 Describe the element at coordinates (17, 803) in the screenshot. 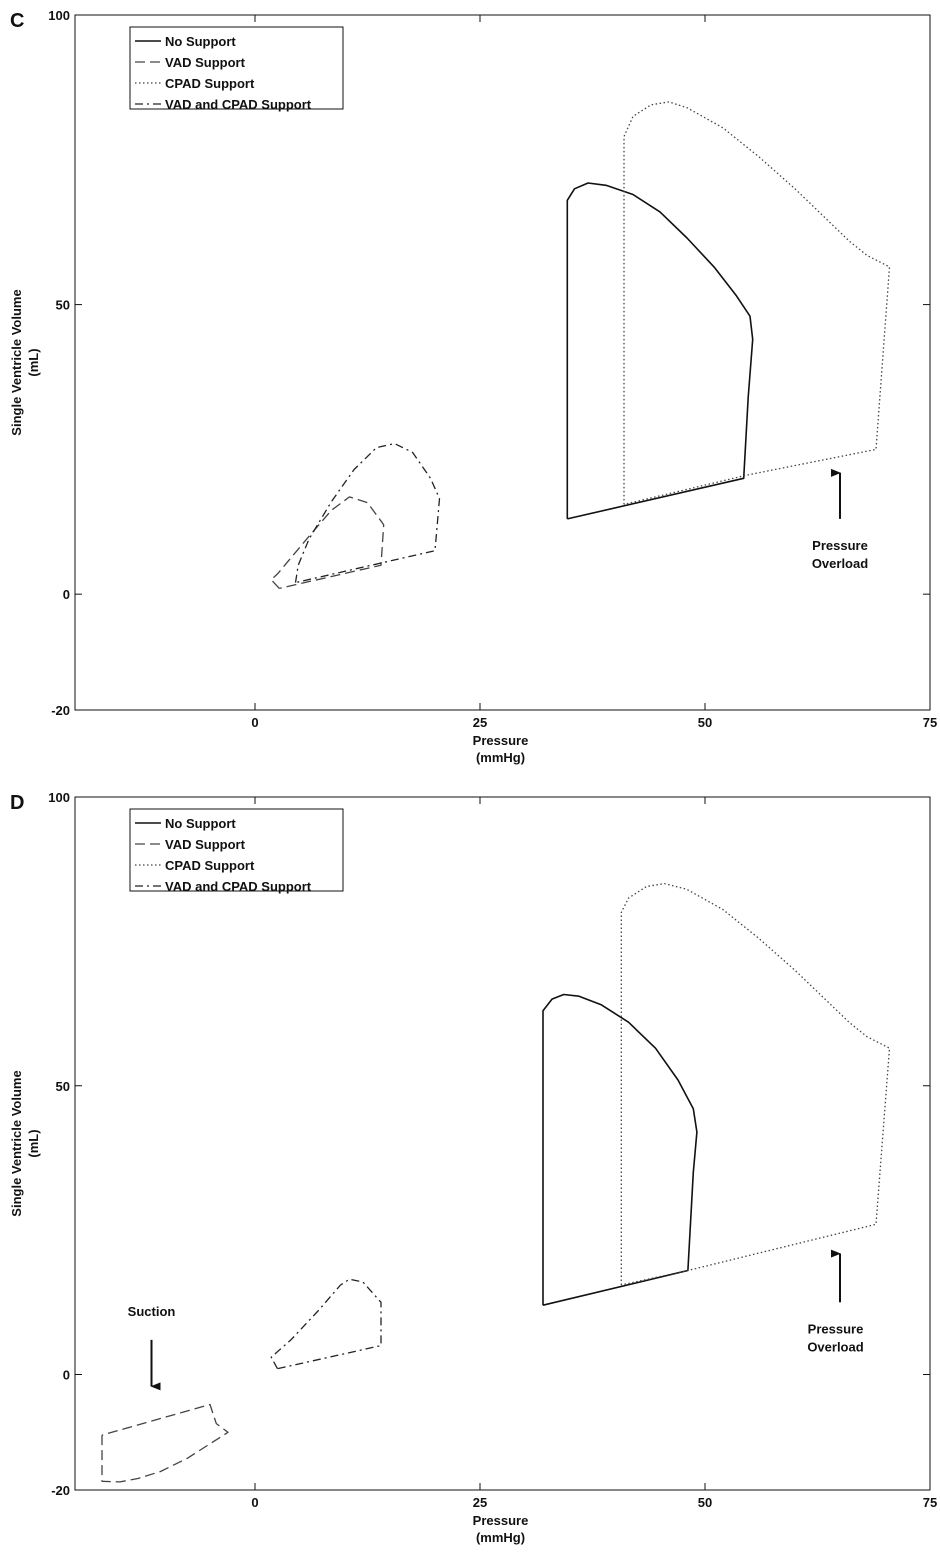

I see `panel-letter: D` at that location.